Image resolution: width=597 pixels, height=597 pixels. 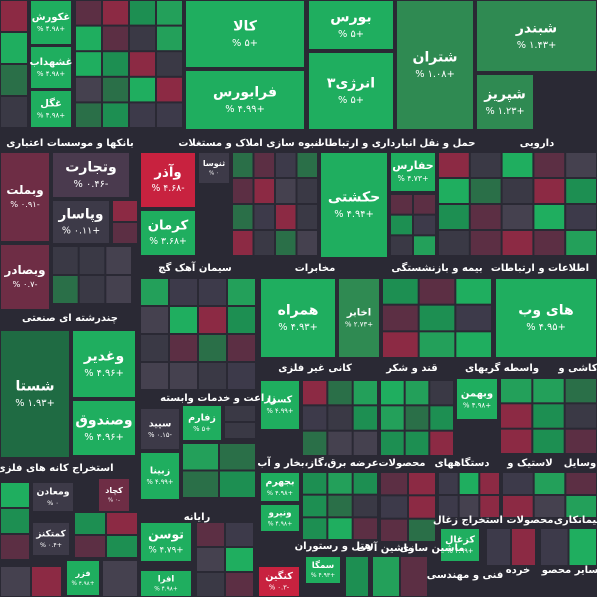 What do you see at coordinates (546, 327) in the screenshot?
I see `tile-change: +۴.۹۵ %` at bounding box center [546, 327].